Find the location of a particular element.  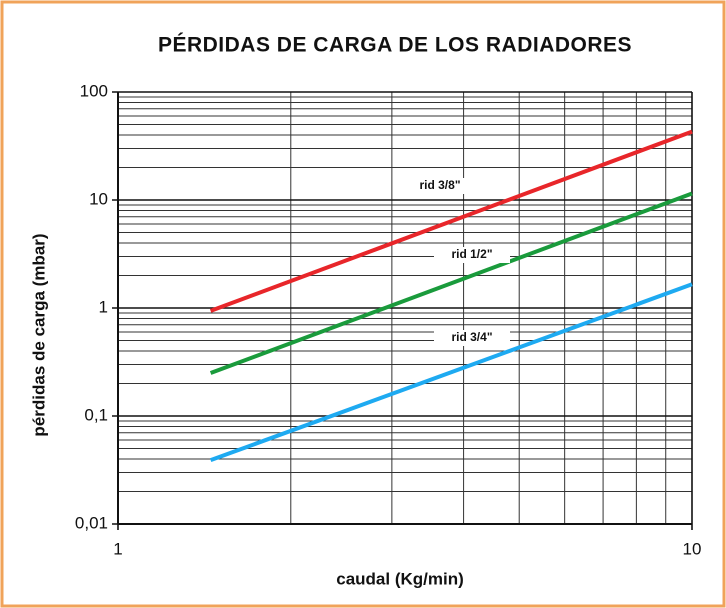

y-axis-title: pérdidas de carga (mbar) is located at coordinates (38, 334).